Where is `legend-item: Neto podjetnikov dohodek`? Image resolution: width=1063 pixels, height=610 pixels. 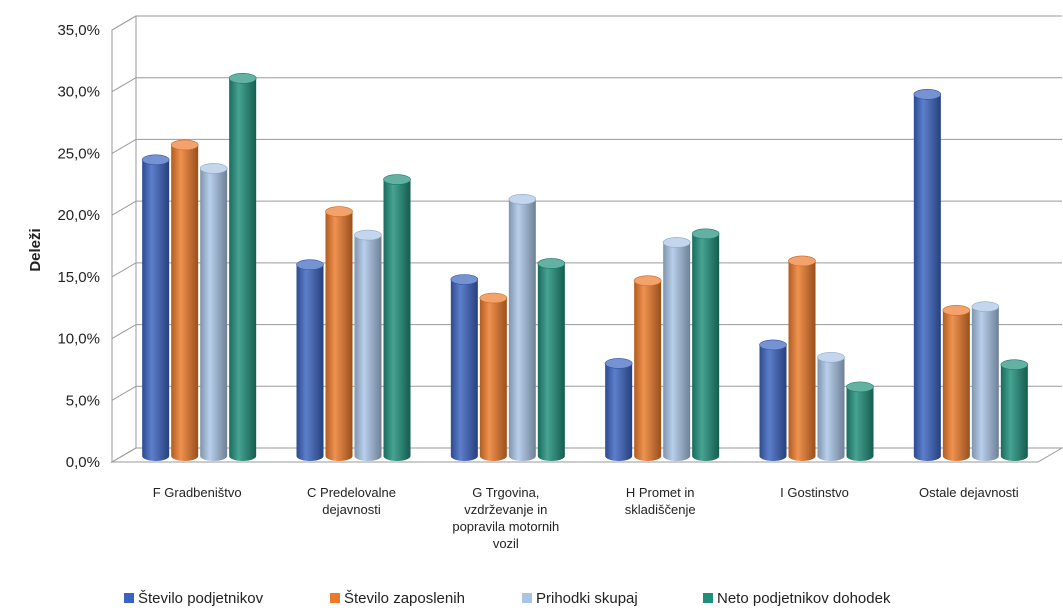
legend-item: Neto podjetnikov dohodek is located at coordinates (797, 598).